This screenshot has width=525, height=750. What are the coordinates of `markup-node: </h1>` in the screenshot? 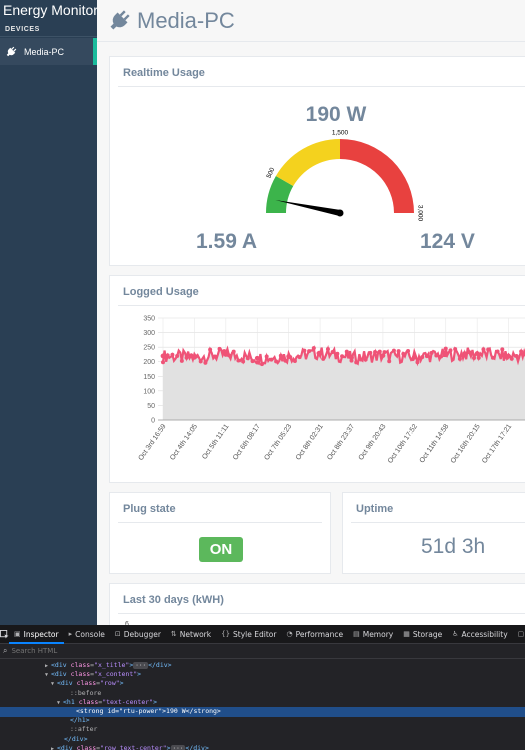 It's located at (80, 720).